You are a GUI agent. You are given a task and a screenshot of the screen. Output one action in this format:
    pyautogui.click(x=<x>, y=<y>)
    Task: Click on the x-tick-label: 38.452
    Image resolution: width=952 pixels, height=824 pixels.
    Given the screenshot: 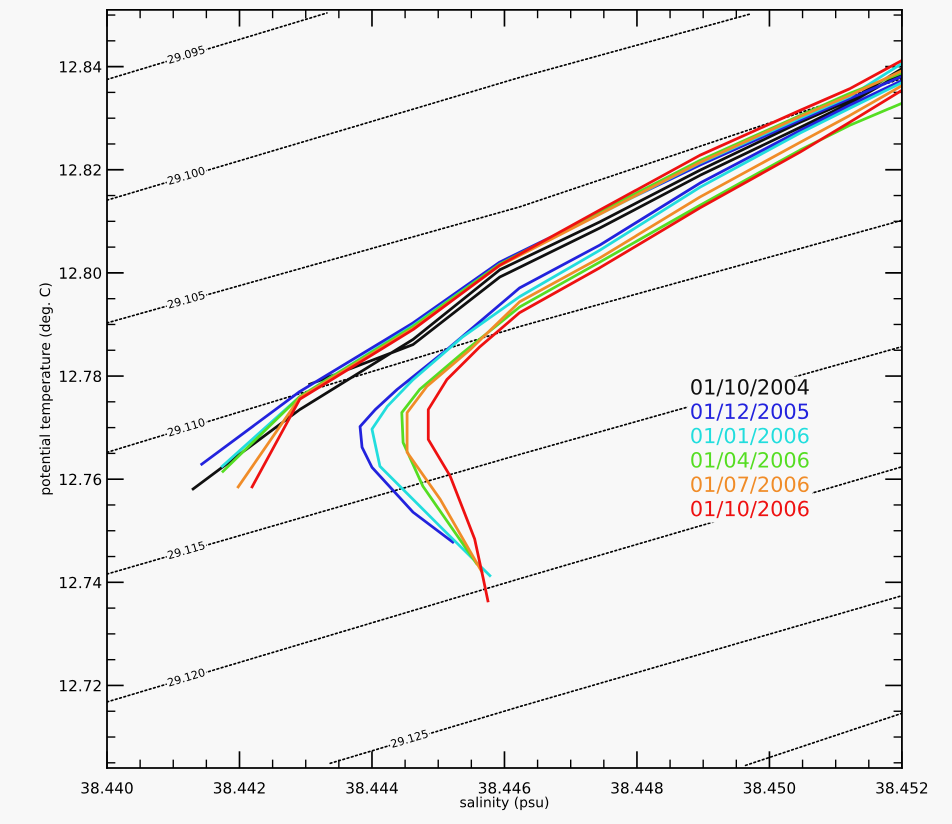 What is the action you would take?
    pyautogui.click(x=902, y=788)
    